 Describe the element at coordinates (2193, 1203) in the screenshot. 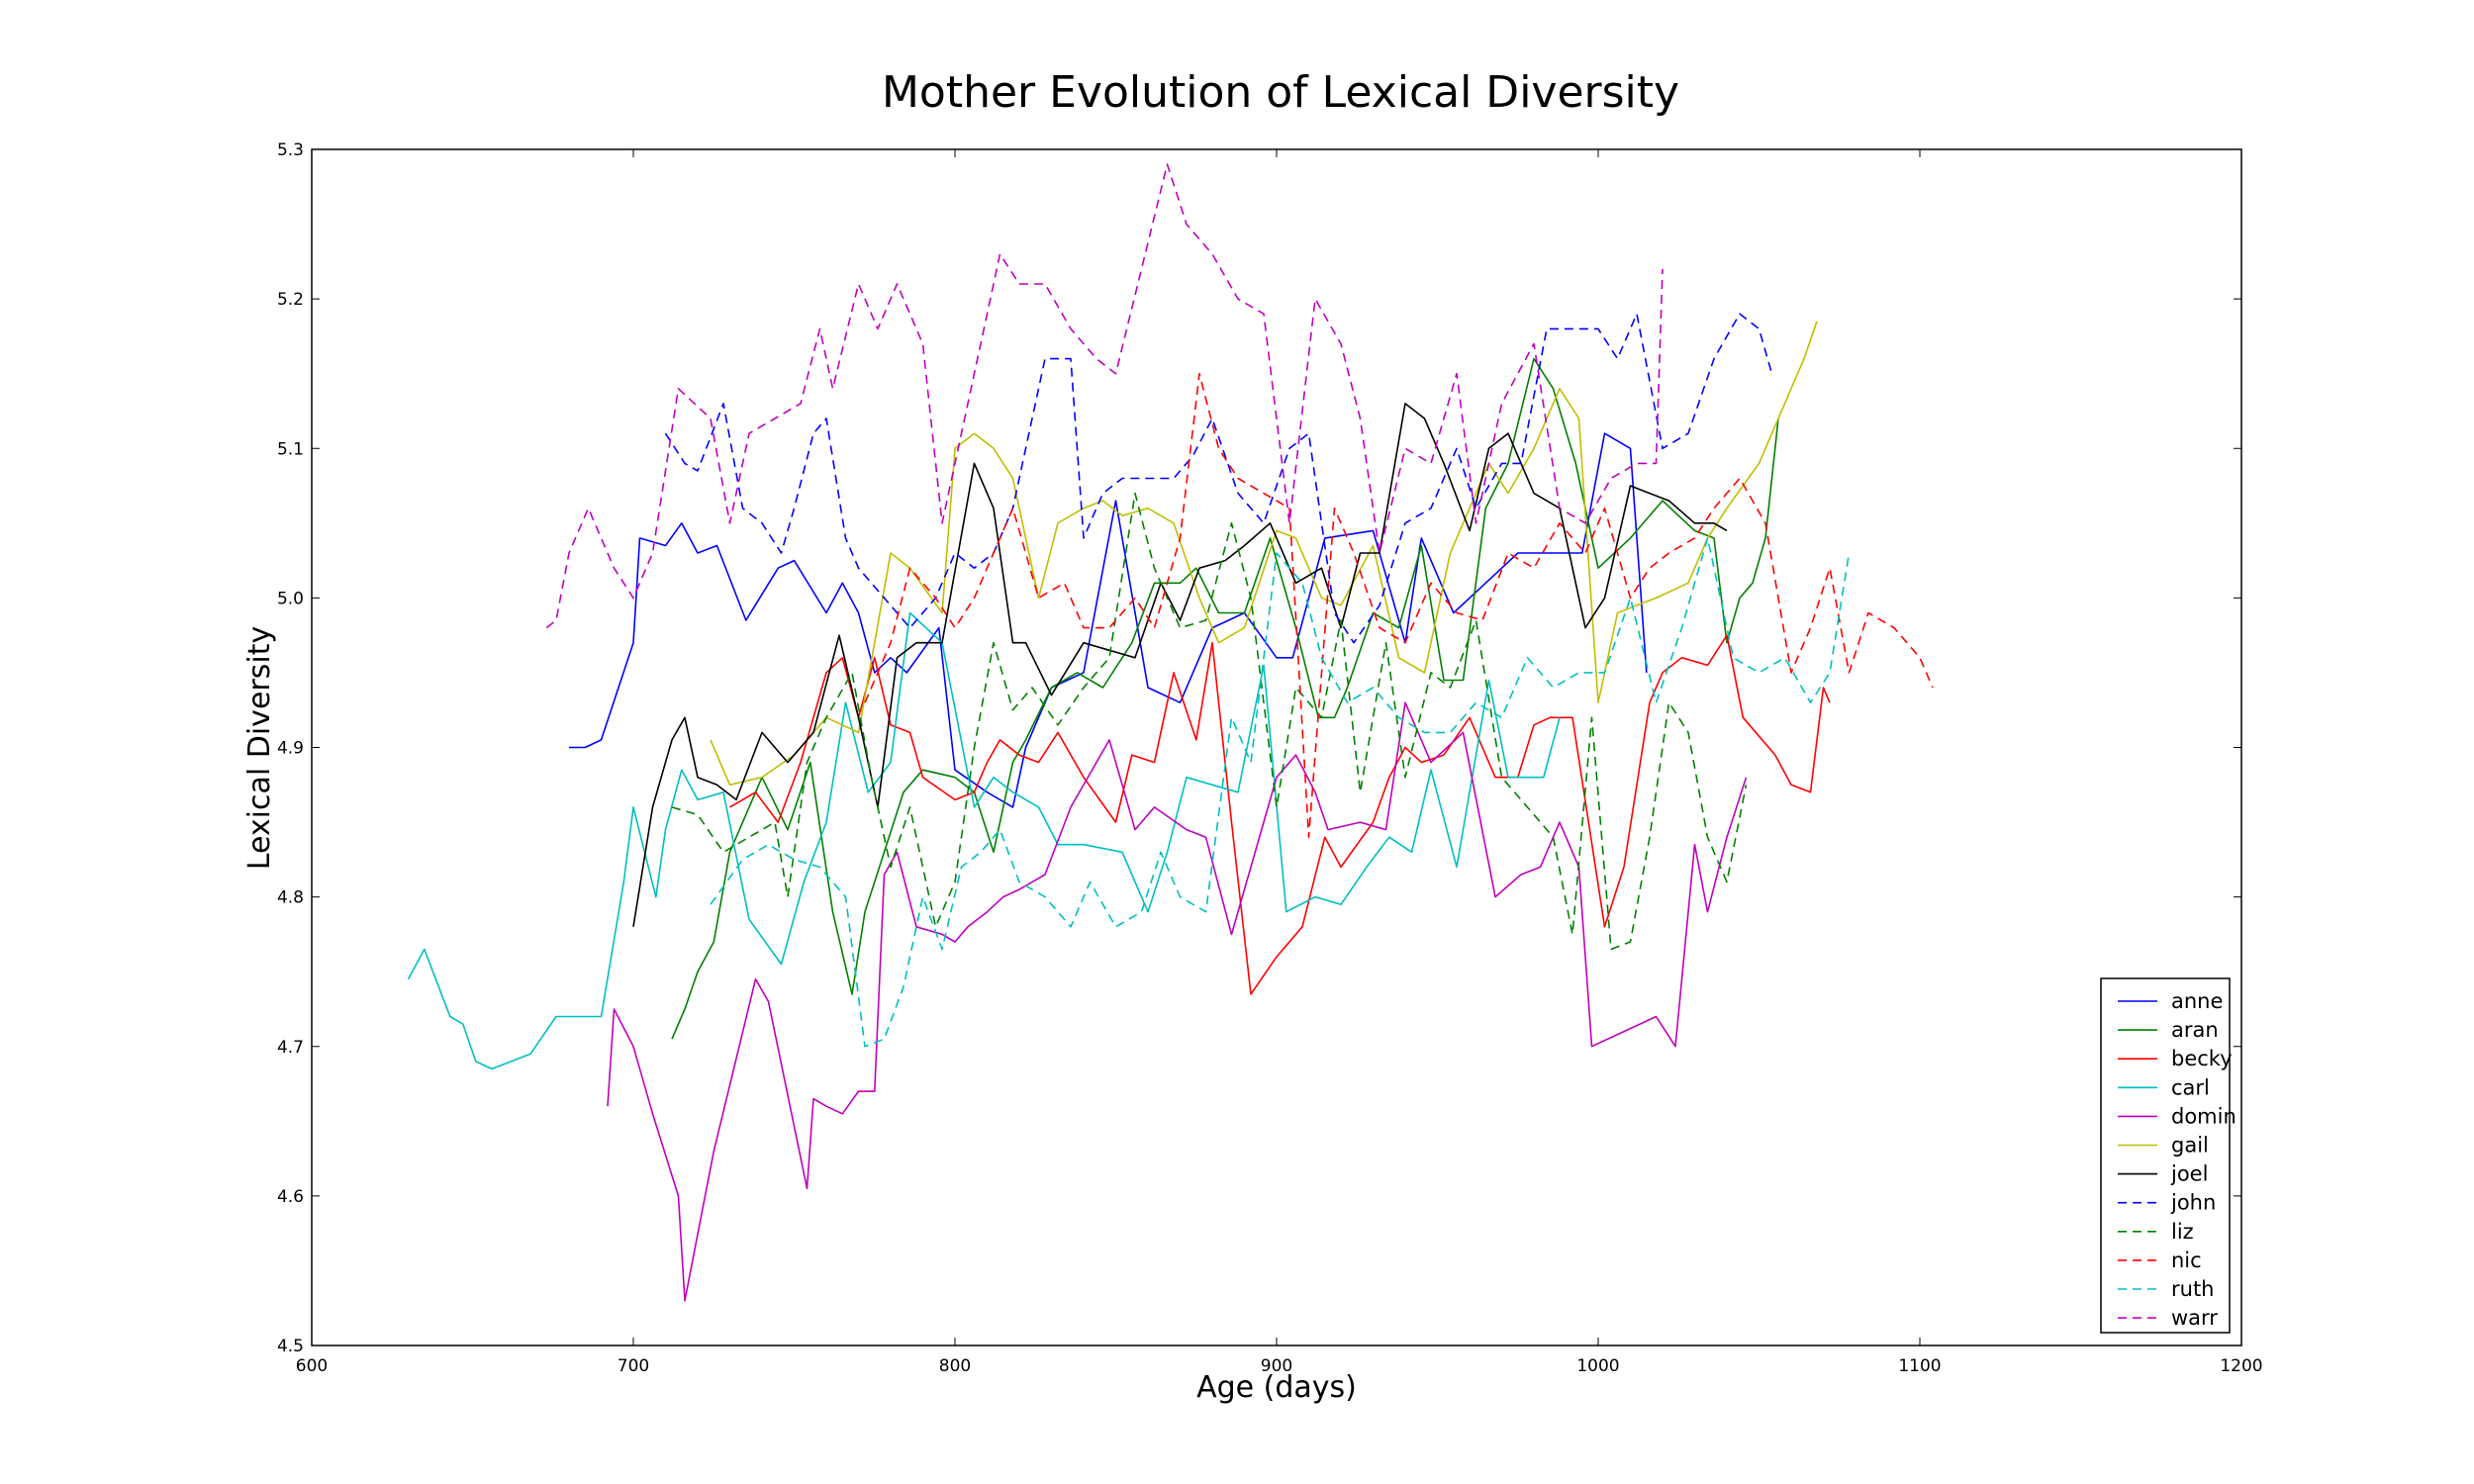

I see `legend-label-john: john` at that location.